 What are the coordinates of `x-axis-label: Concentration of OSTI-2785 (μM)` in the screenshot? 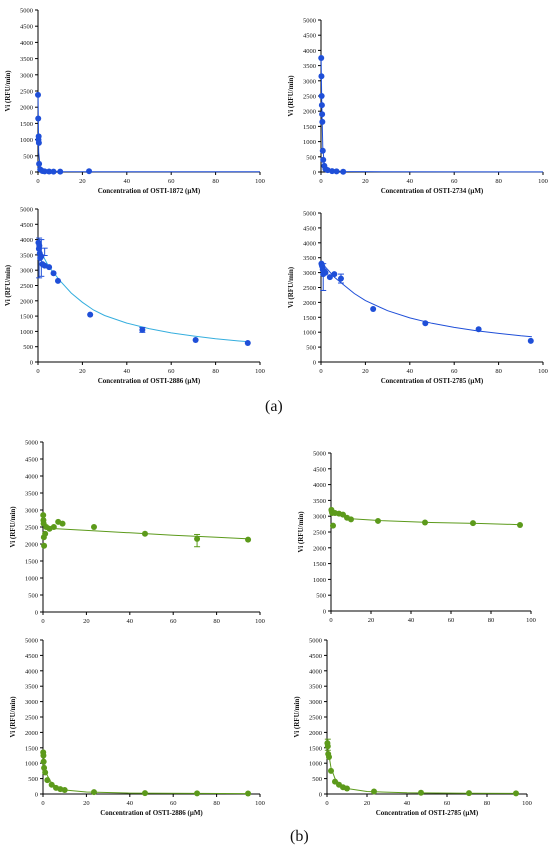 It's located at (432, 381).